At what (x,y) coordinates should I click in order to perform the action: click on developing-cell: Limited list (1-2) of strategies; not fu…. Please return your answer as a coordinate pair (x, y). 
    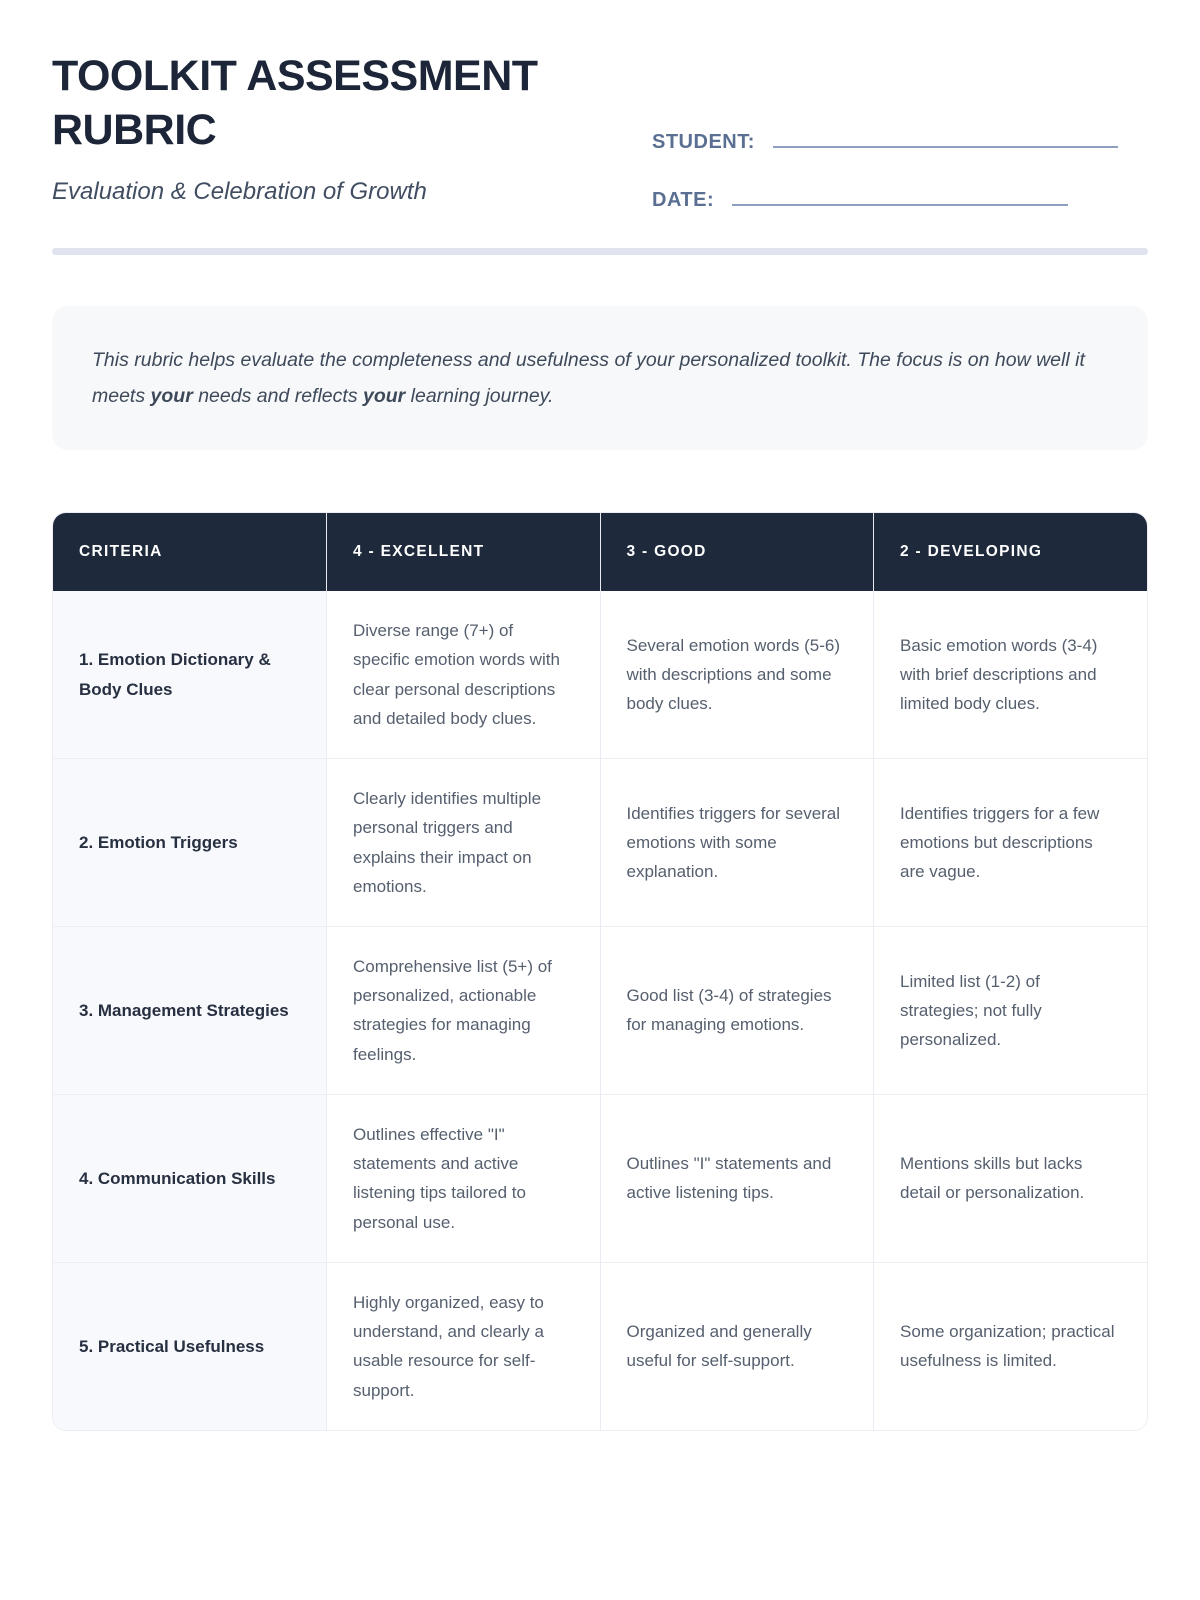
    Looking at the image, I should click on (1010, 1010).